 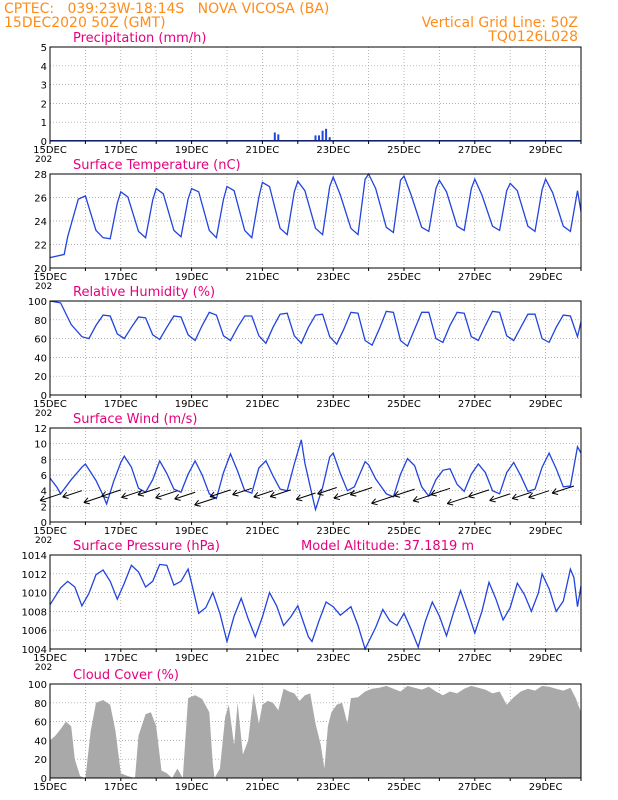 I want to click on rh-panel, so click(x=315, y=349).